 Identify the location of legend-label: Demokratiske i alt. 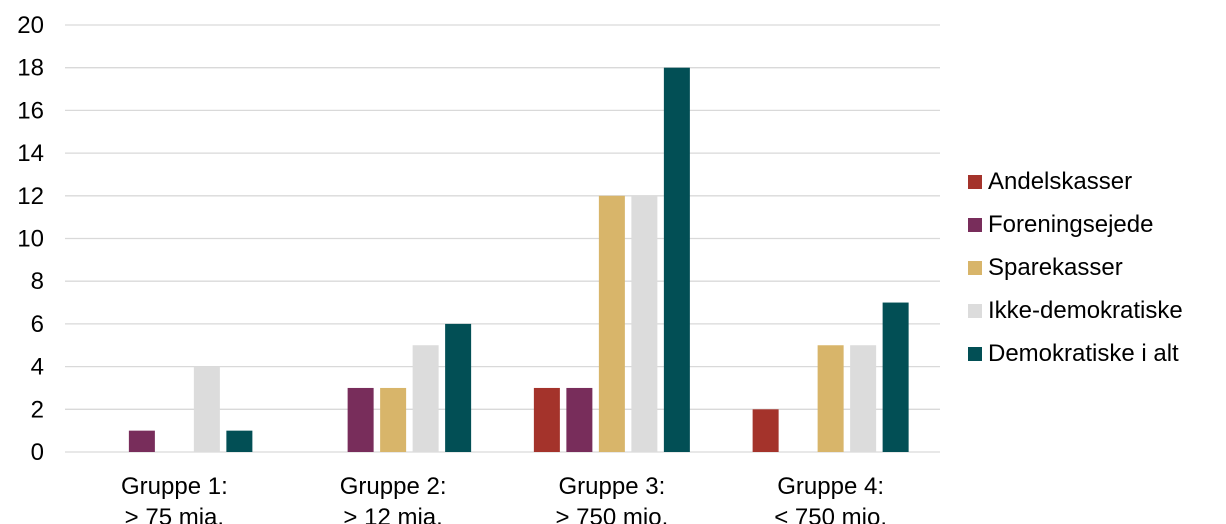
(1083, 353).